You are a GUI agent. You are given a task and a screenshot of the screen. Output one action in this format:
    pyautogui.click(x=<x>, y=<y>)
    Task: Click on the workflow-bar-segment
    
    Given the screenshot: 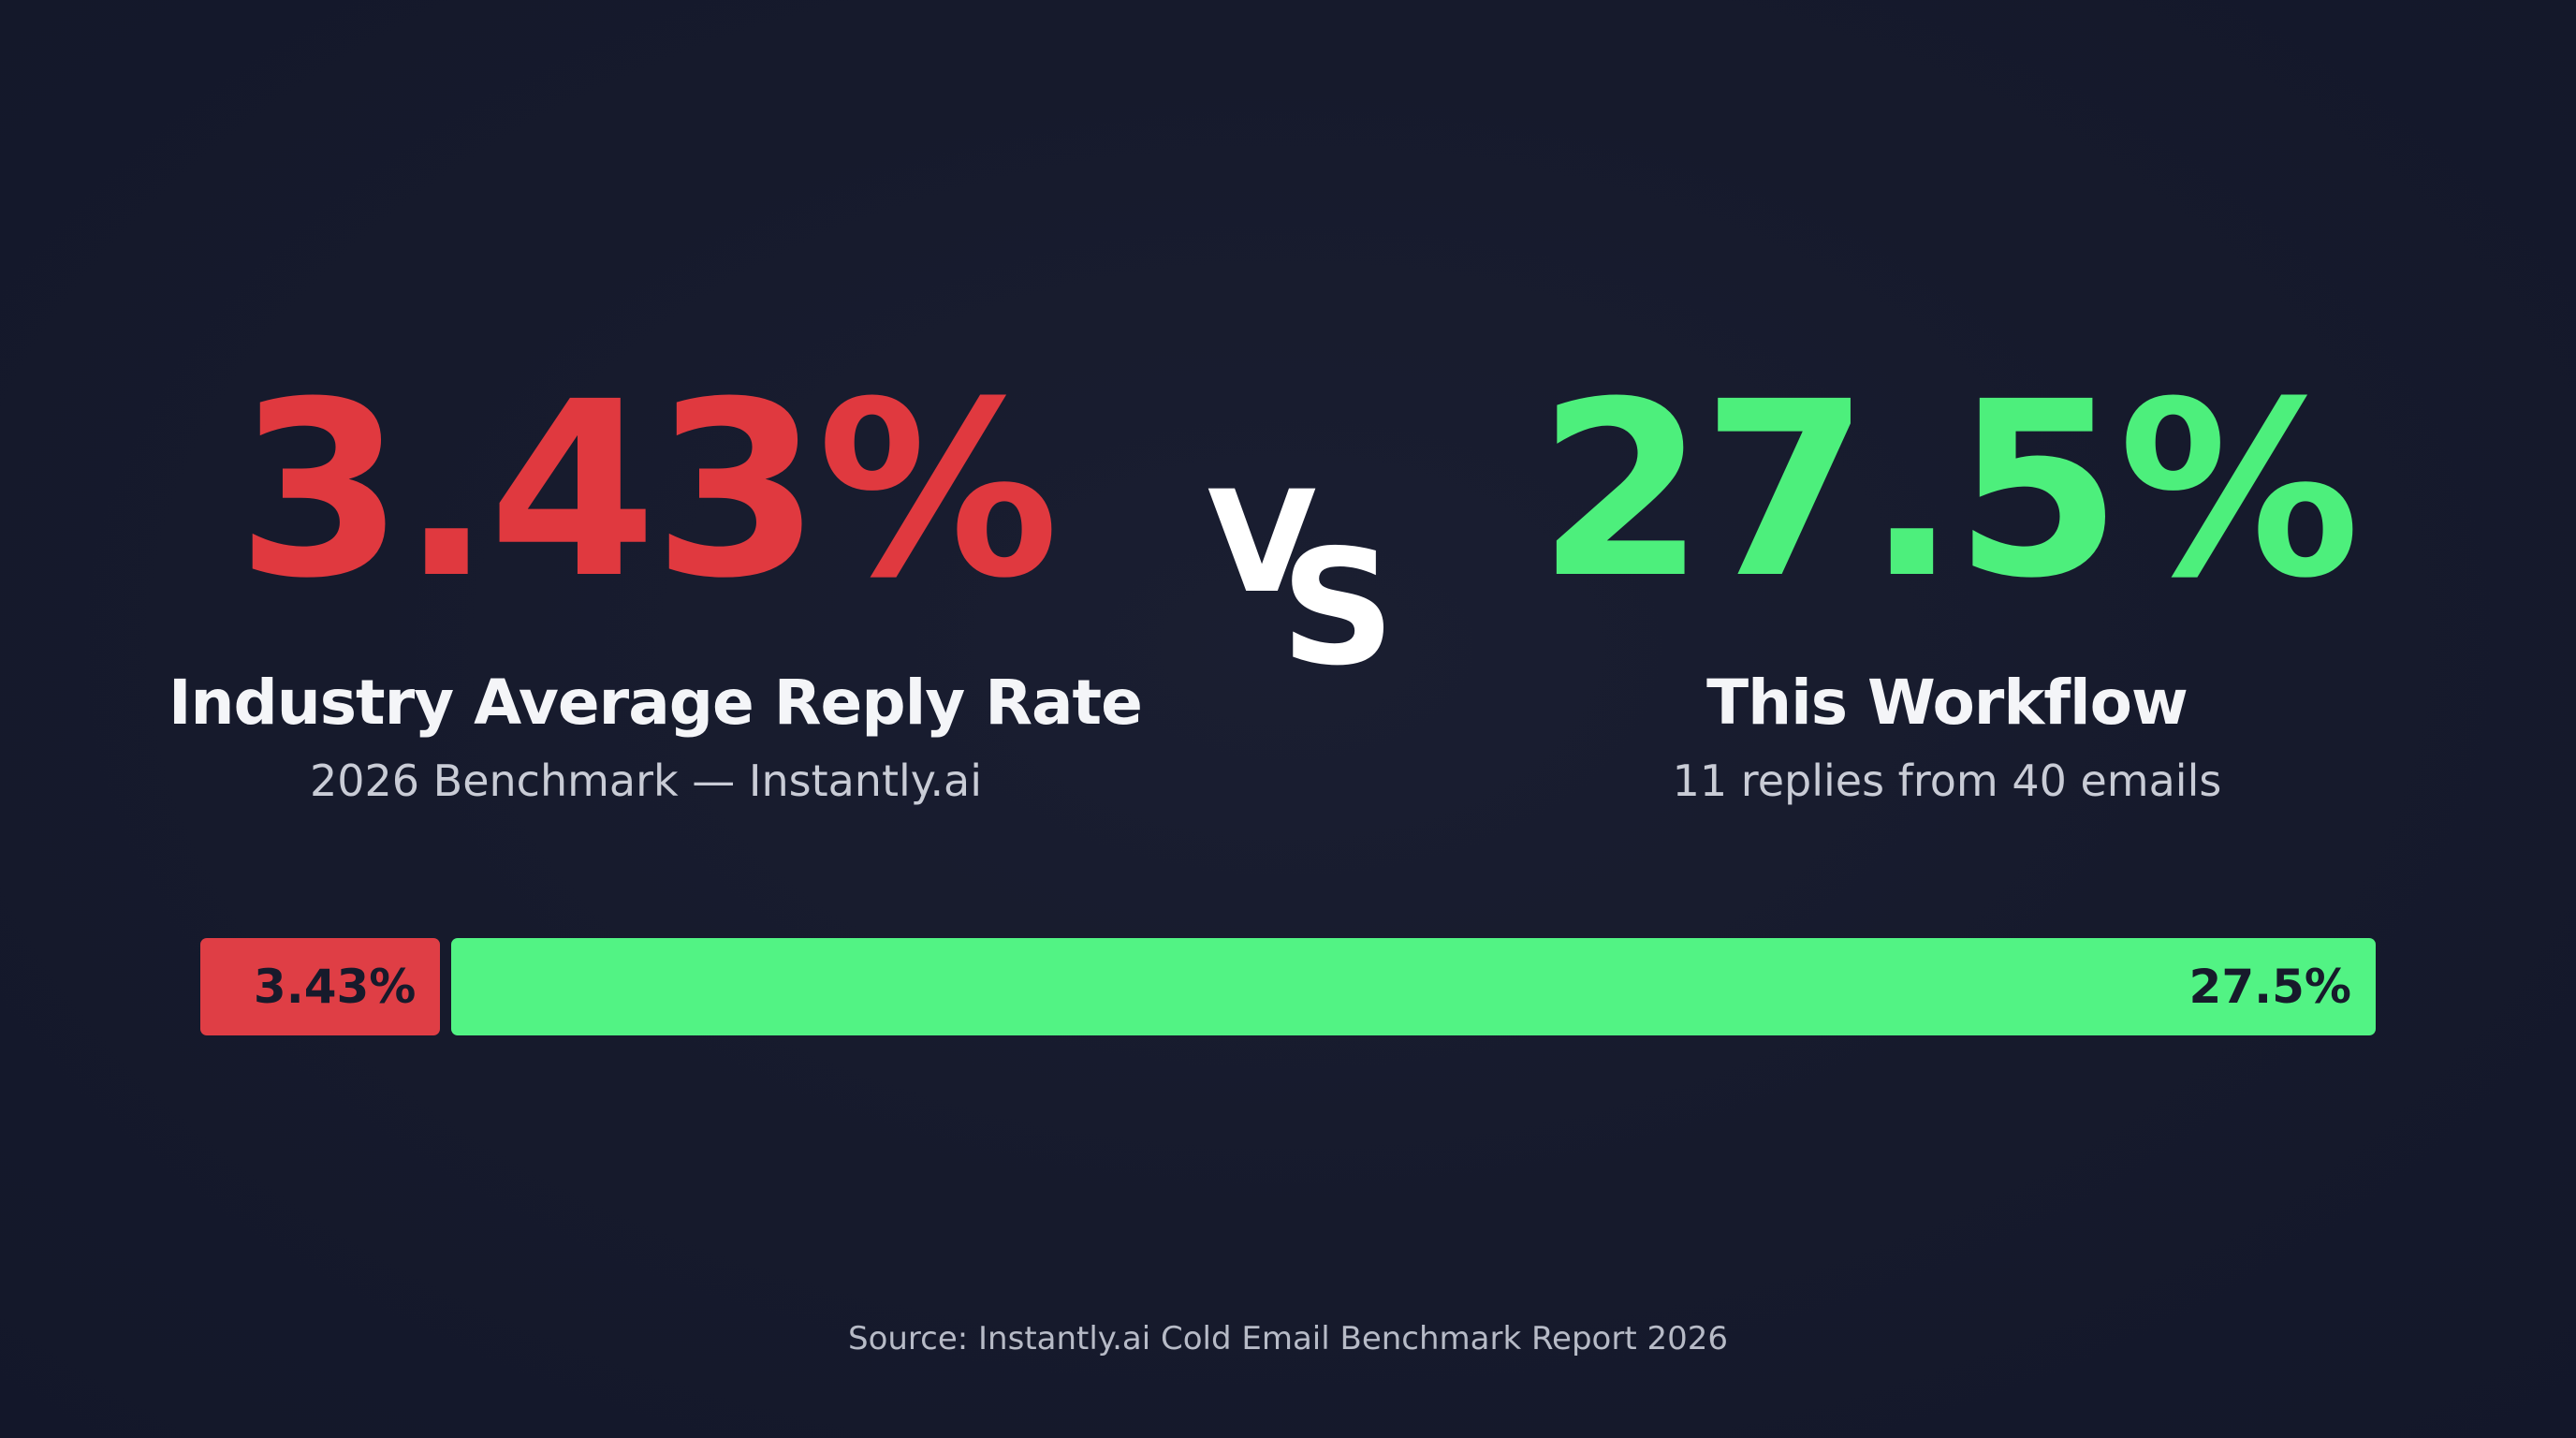 What is the action you would take?
    pyautogui.click(x=1413, y=986)
    